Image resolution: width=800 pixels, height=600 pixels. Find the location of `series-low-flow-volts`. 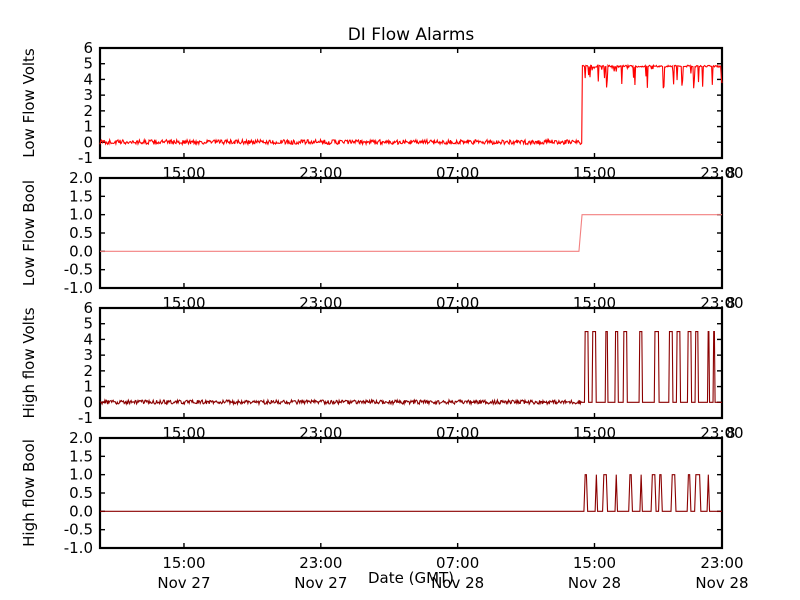

series-low-flow-volts is located at coordinates (411, 105).